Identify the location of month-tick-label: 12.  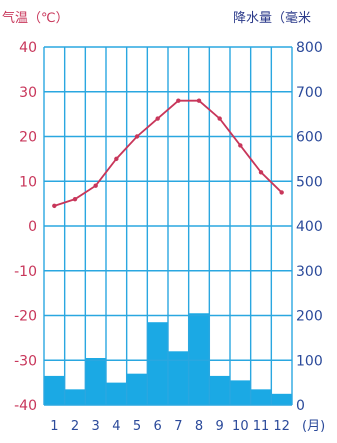
(281, 426).